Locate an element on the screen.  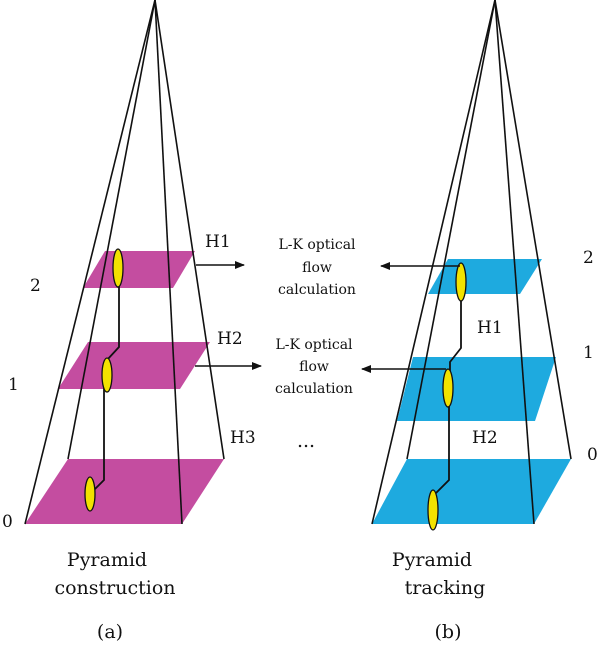
calc2-line-1: L-K optical is located at coordinates (314, 345).